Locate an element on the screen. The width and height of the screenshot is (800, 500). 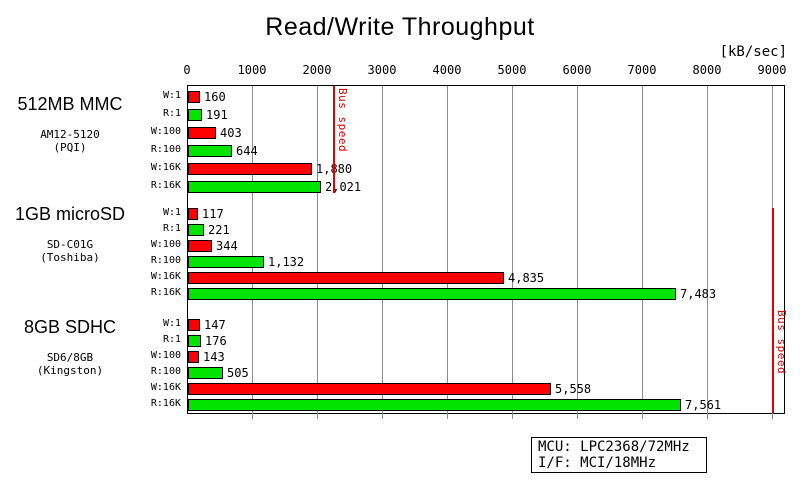
axis-tick-label: 4000 is located at coordinates (447, 70).